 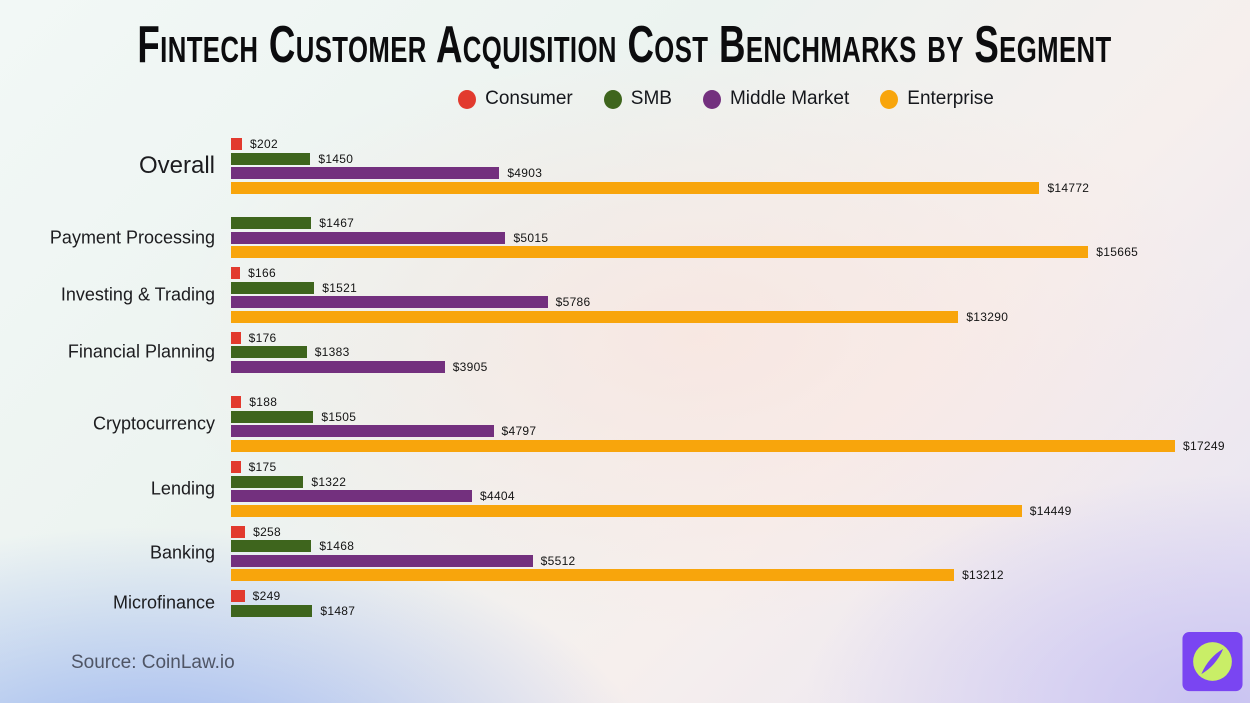 I want to click on bar-overall-smb, so click(x=271, y=158).